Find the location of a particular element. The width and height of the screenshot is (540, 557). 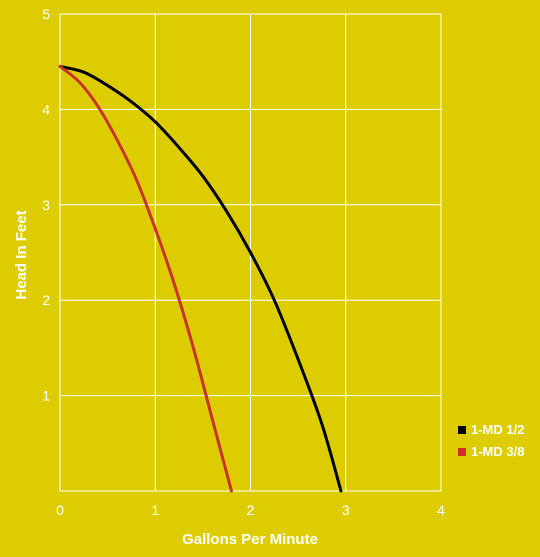

y-tick-label: 1 is located at coordinates (46, 396).